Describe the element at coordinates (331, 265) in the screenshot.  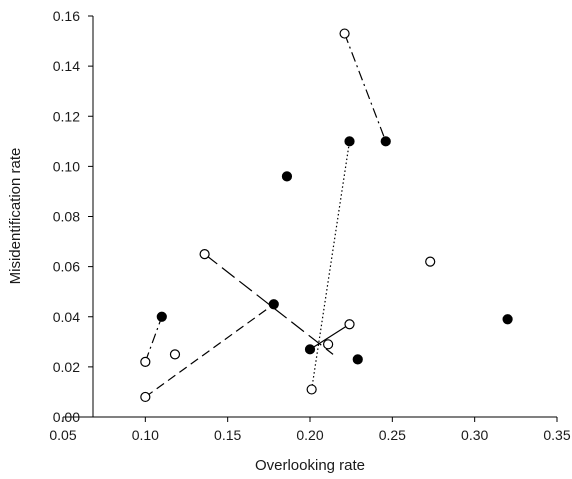
I see `connector-line-dotted` at that location.